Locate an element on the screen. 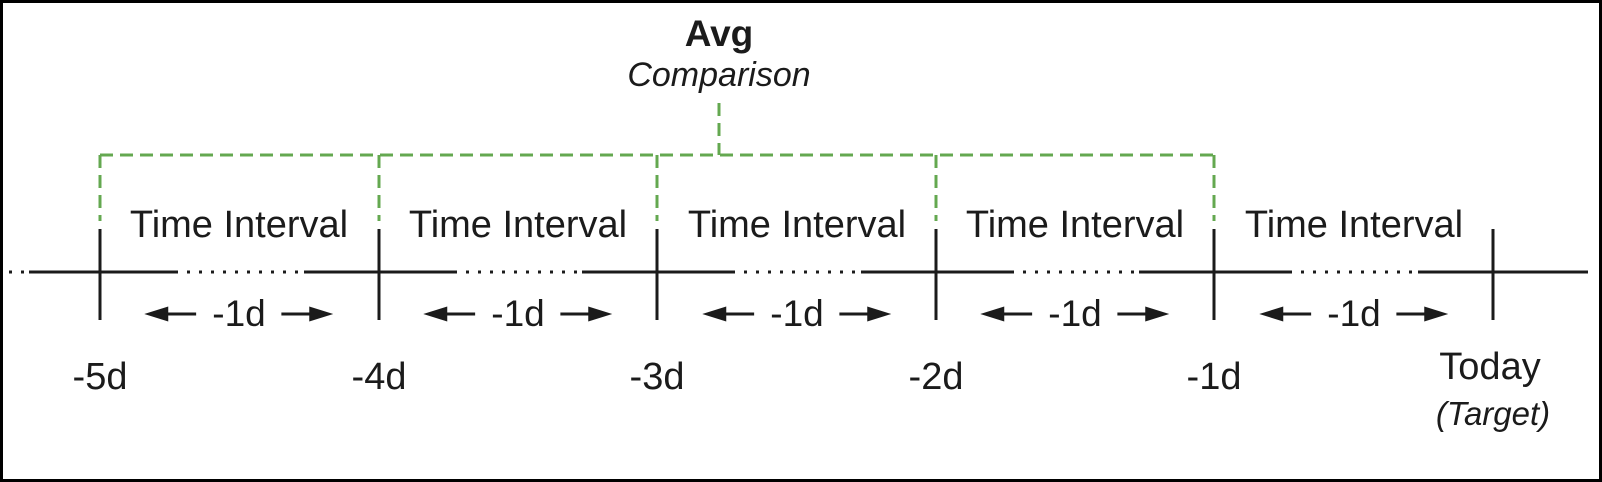 This screenshot has height=482, width=1602. diagram-header: Avg Comparison is located at coordinates (718, 54).